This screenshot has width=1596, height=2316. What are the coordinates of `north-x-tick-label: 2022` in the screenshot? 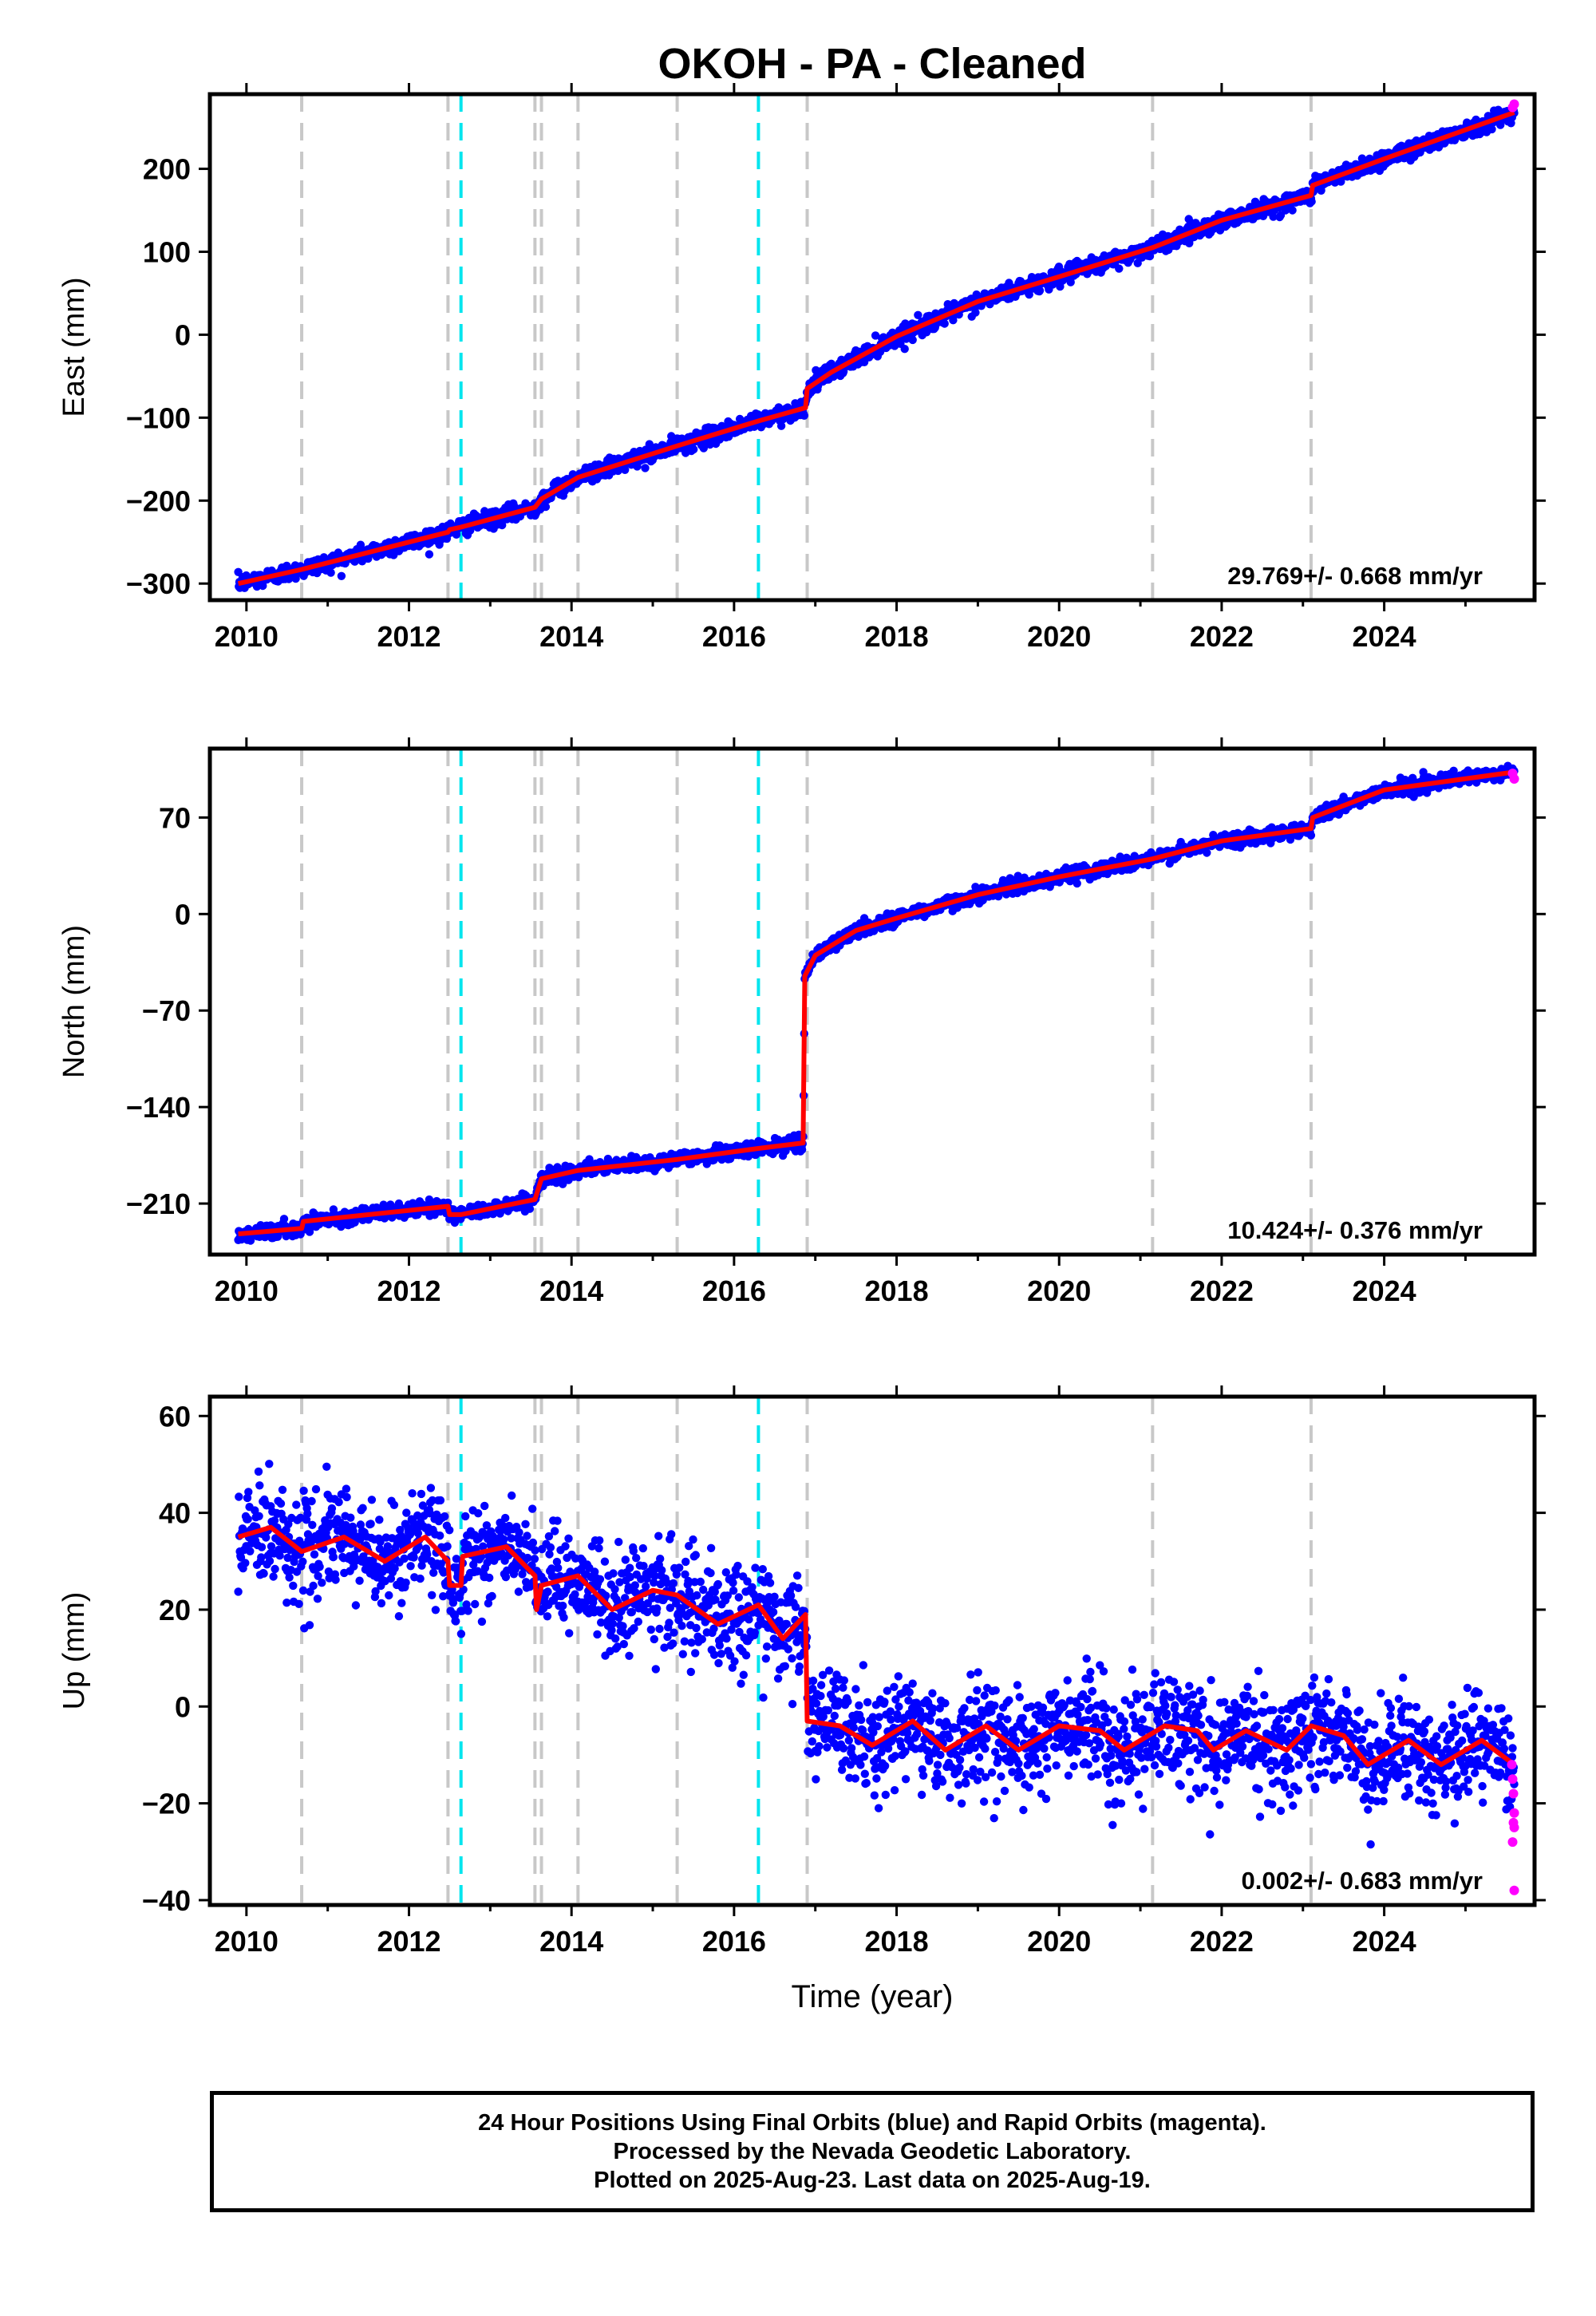 It's located at (1222, 1291).